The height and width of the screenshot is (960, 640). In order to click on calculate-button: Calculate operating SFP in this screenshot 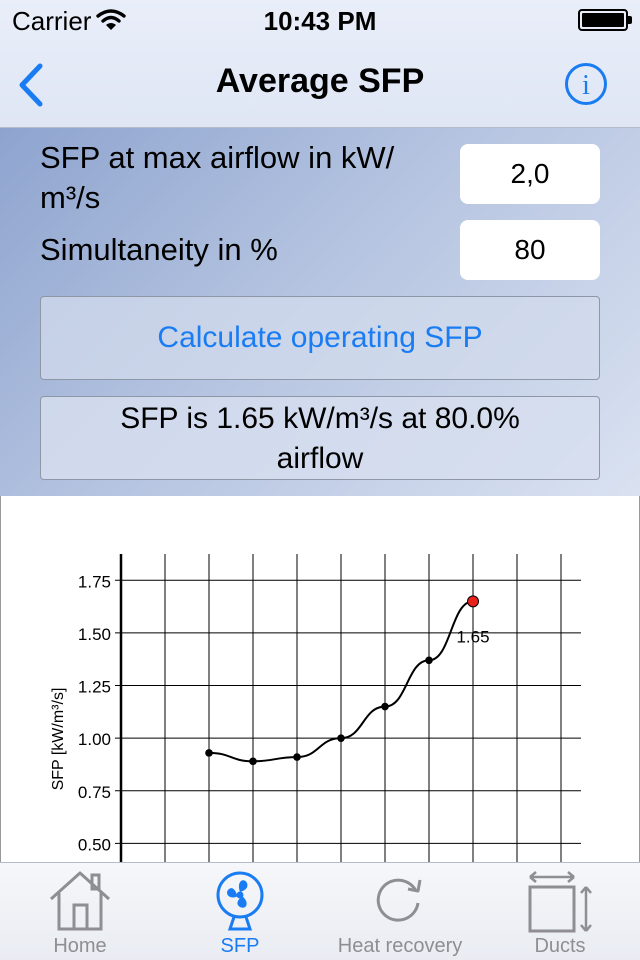, I will do `click(320, 338)`.